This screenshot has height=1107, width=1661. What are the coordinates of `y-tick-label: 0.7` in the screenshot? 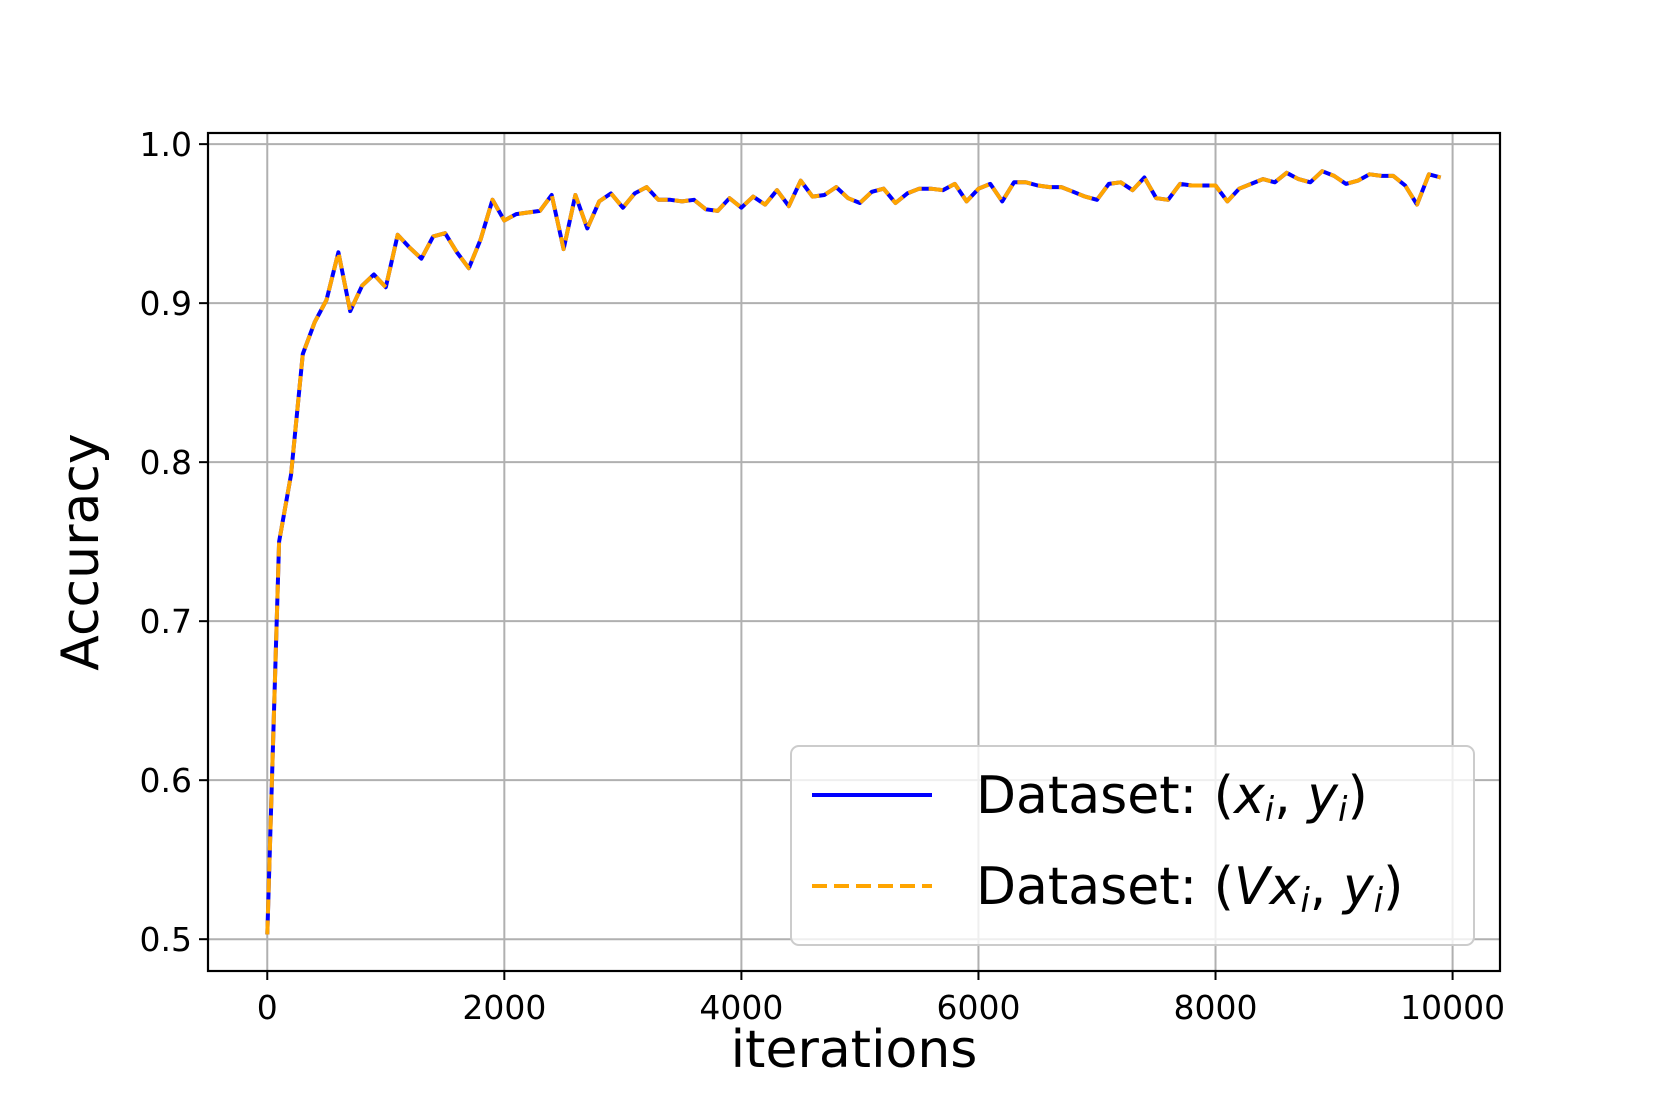 It's located at (166, 621).